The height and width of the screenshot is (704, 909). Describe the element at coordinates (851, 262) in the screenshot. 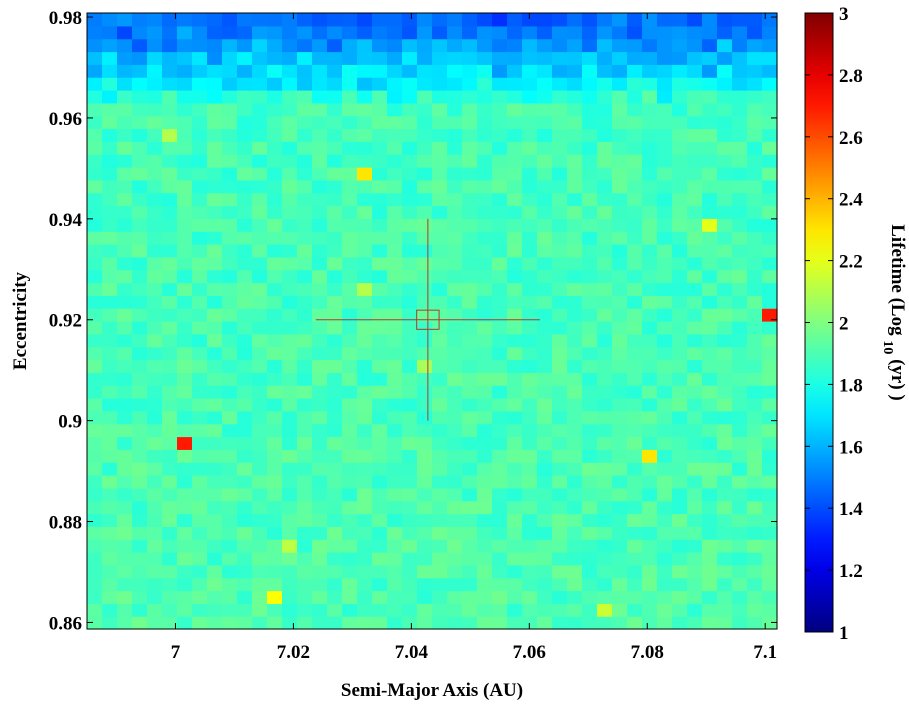

I see `colorbar-tick-label: 2.2` at that location.